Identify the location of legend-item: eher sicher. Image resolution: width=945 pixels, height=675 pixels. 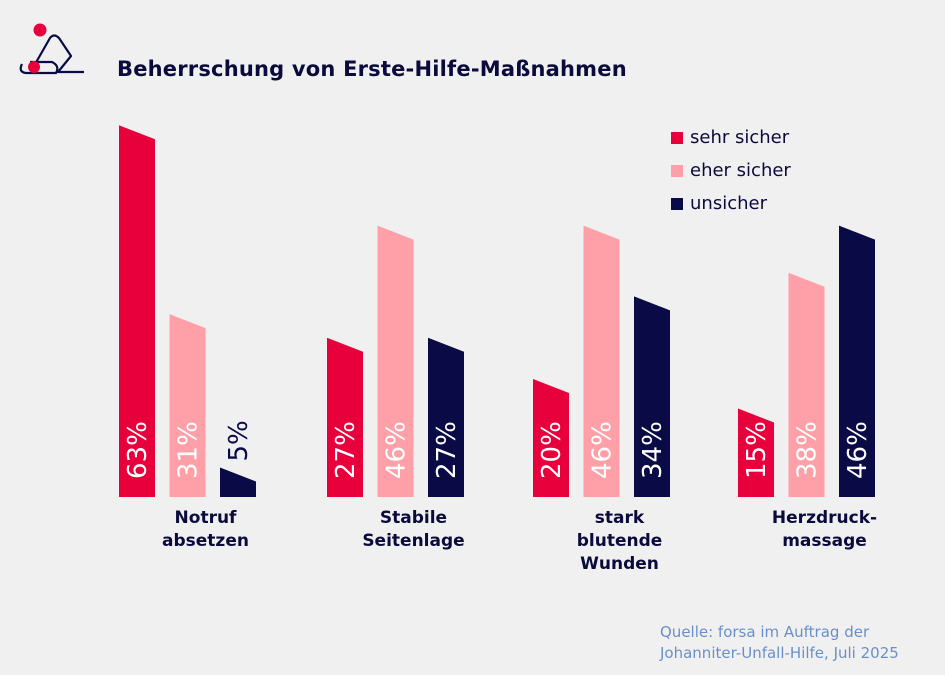
(731, 170).